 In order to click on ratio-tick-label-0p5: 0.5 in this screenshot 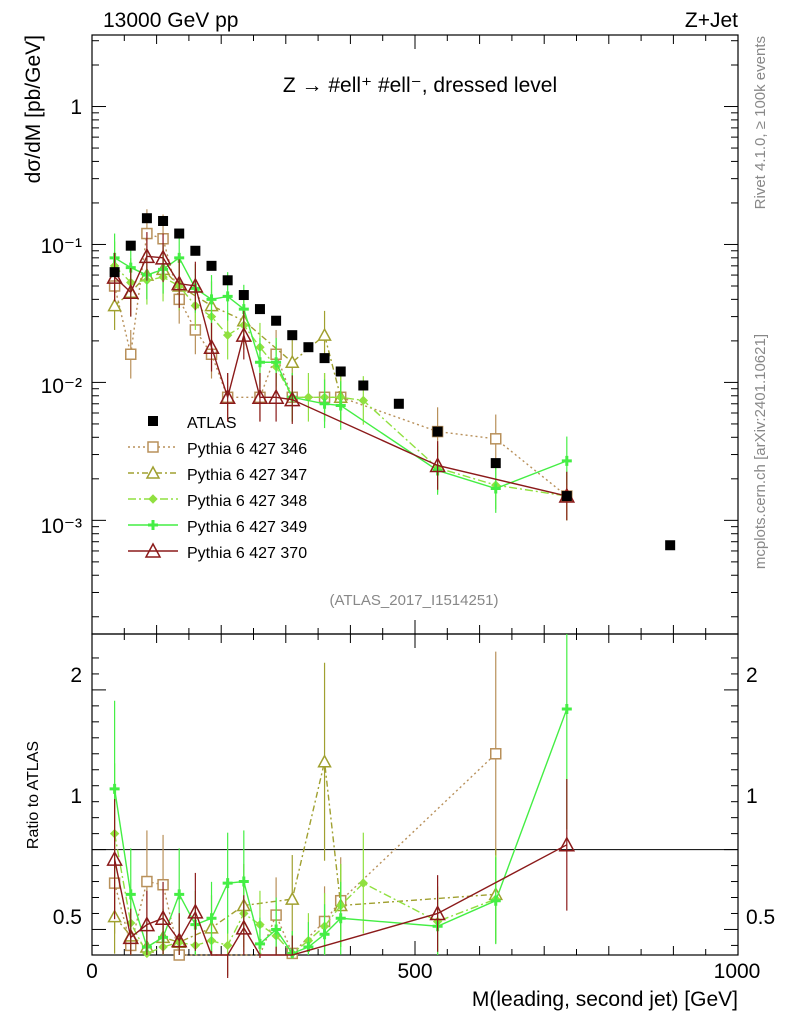, I will do `click(67, 917)`.